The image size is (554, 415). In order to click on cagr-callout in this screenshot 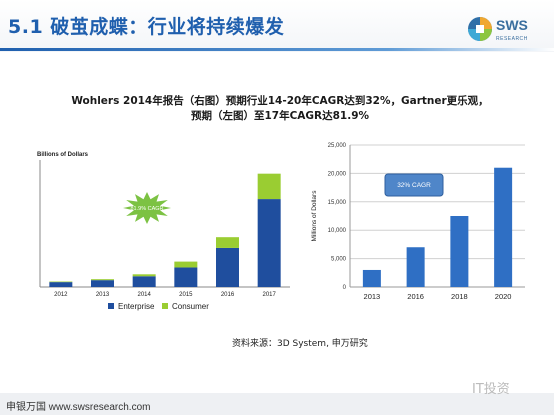, I will do `click(414, 185)`.